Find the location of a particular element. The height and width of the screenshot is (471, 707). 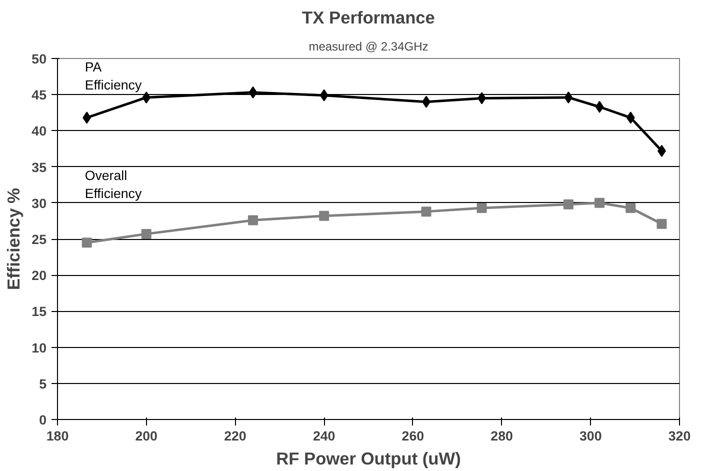

x-tick-label: 220 is located at coordinates (235, 436).